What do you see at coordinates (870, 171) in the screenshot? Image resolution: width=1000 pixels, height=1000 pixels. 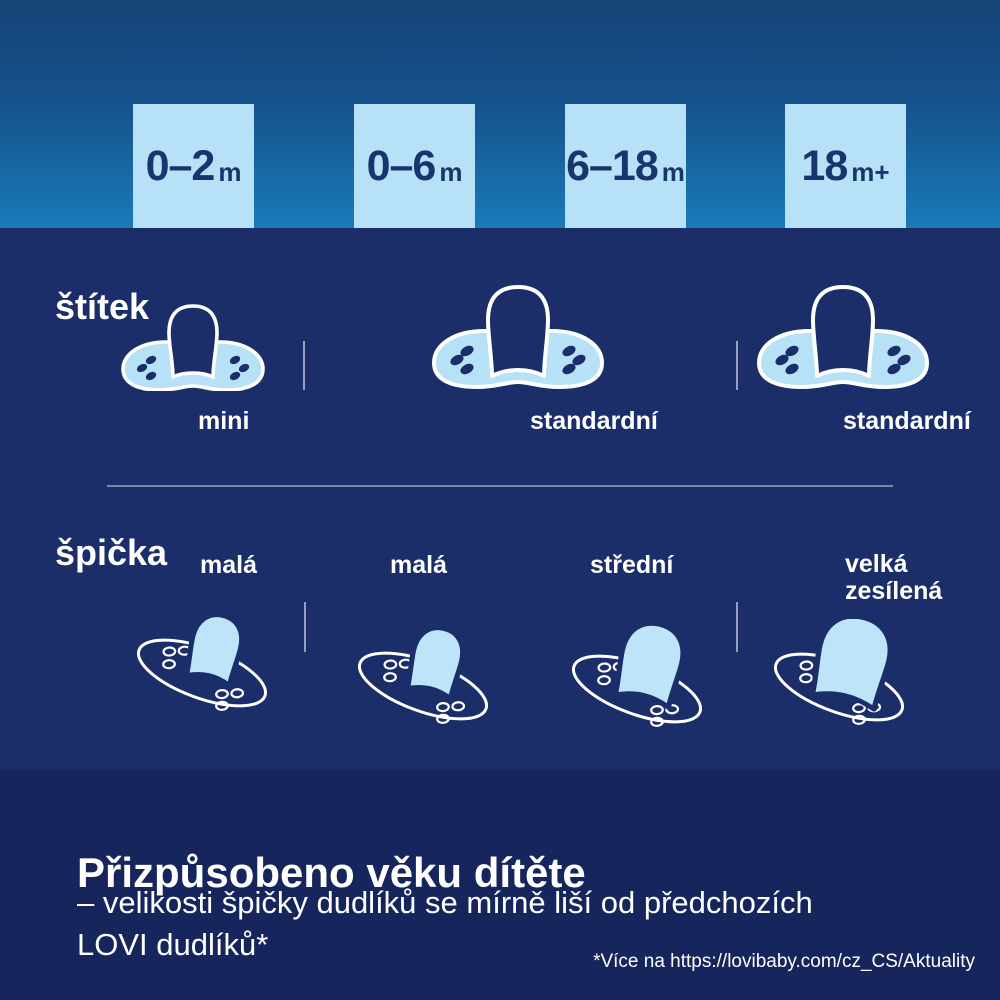 I see `age-unit: m+` at bounding box center [870, 171].